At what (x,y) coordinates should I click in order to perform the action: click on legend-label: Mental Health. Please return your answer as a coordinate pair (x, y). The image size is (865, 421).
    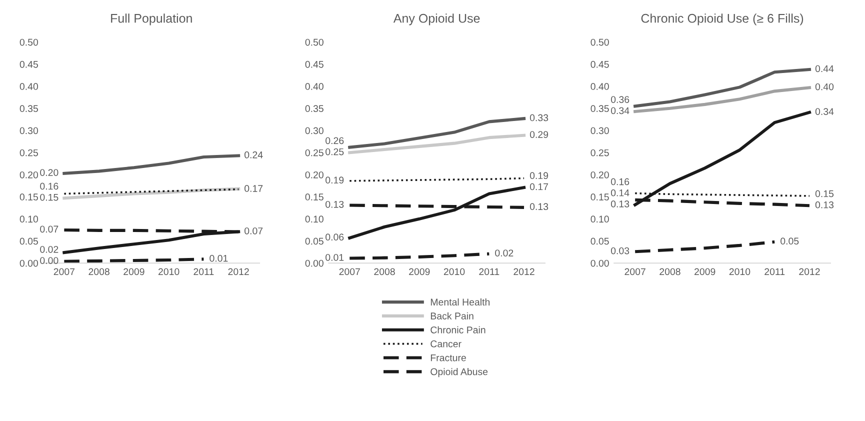
    Looking at the image, I should click on (460, 302).